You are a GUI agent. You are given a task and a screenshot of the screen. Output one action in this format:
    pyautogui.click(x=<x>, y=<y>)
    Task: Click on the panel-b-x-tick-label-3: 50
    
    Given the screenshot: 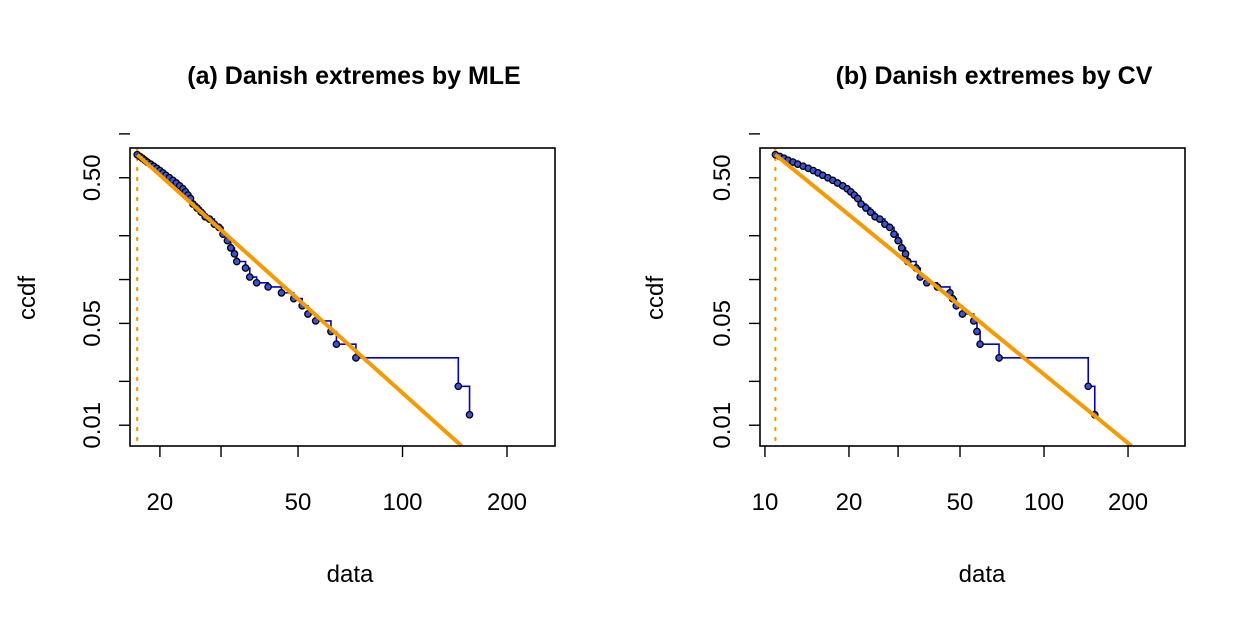 What is the action you would take?
    pyautogui.click(x=960, y=502)
    